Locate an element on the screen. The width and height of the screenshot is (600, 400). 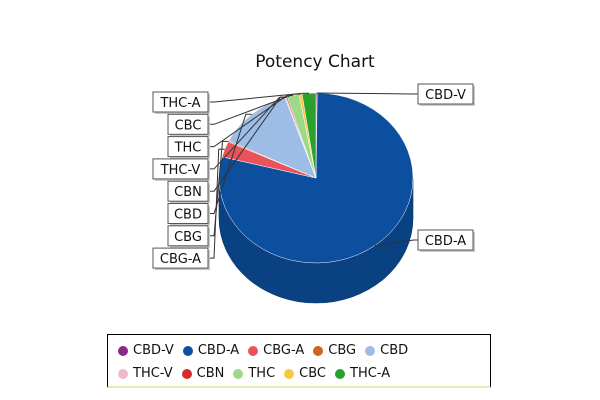
legend-item-thc-a: THC-A is located at coordinates (362, 373).